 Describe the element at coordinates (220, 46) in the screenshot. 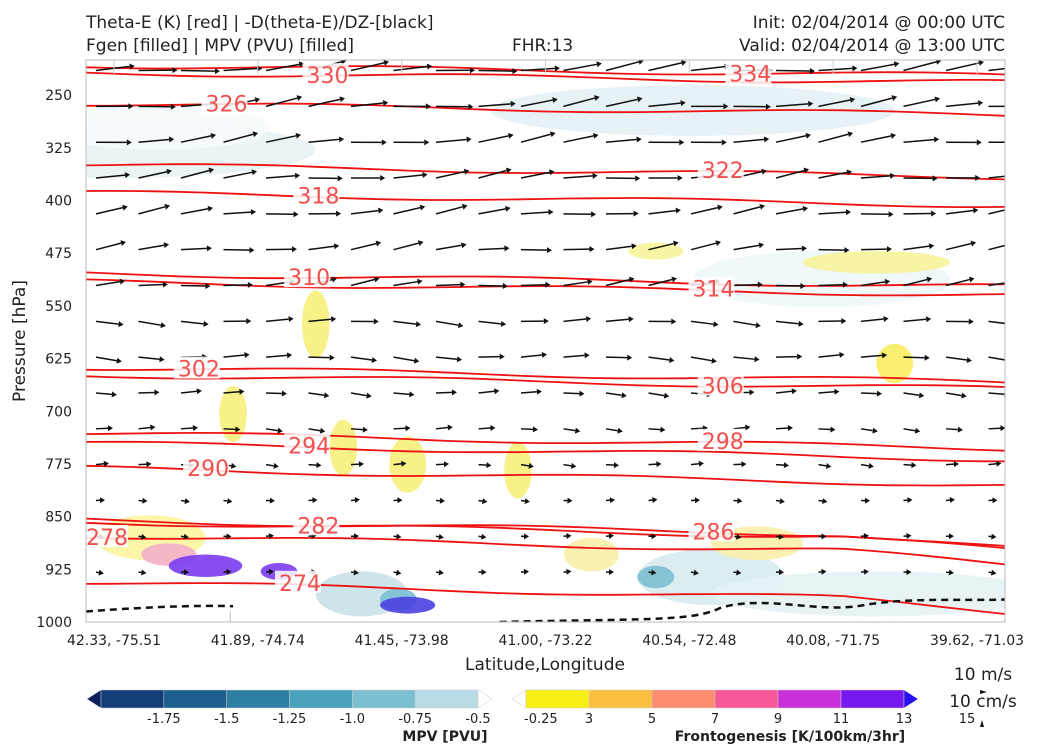

I see `title-line-2: Fgen [filled] | MPV (PVU) [filled]` at that location.